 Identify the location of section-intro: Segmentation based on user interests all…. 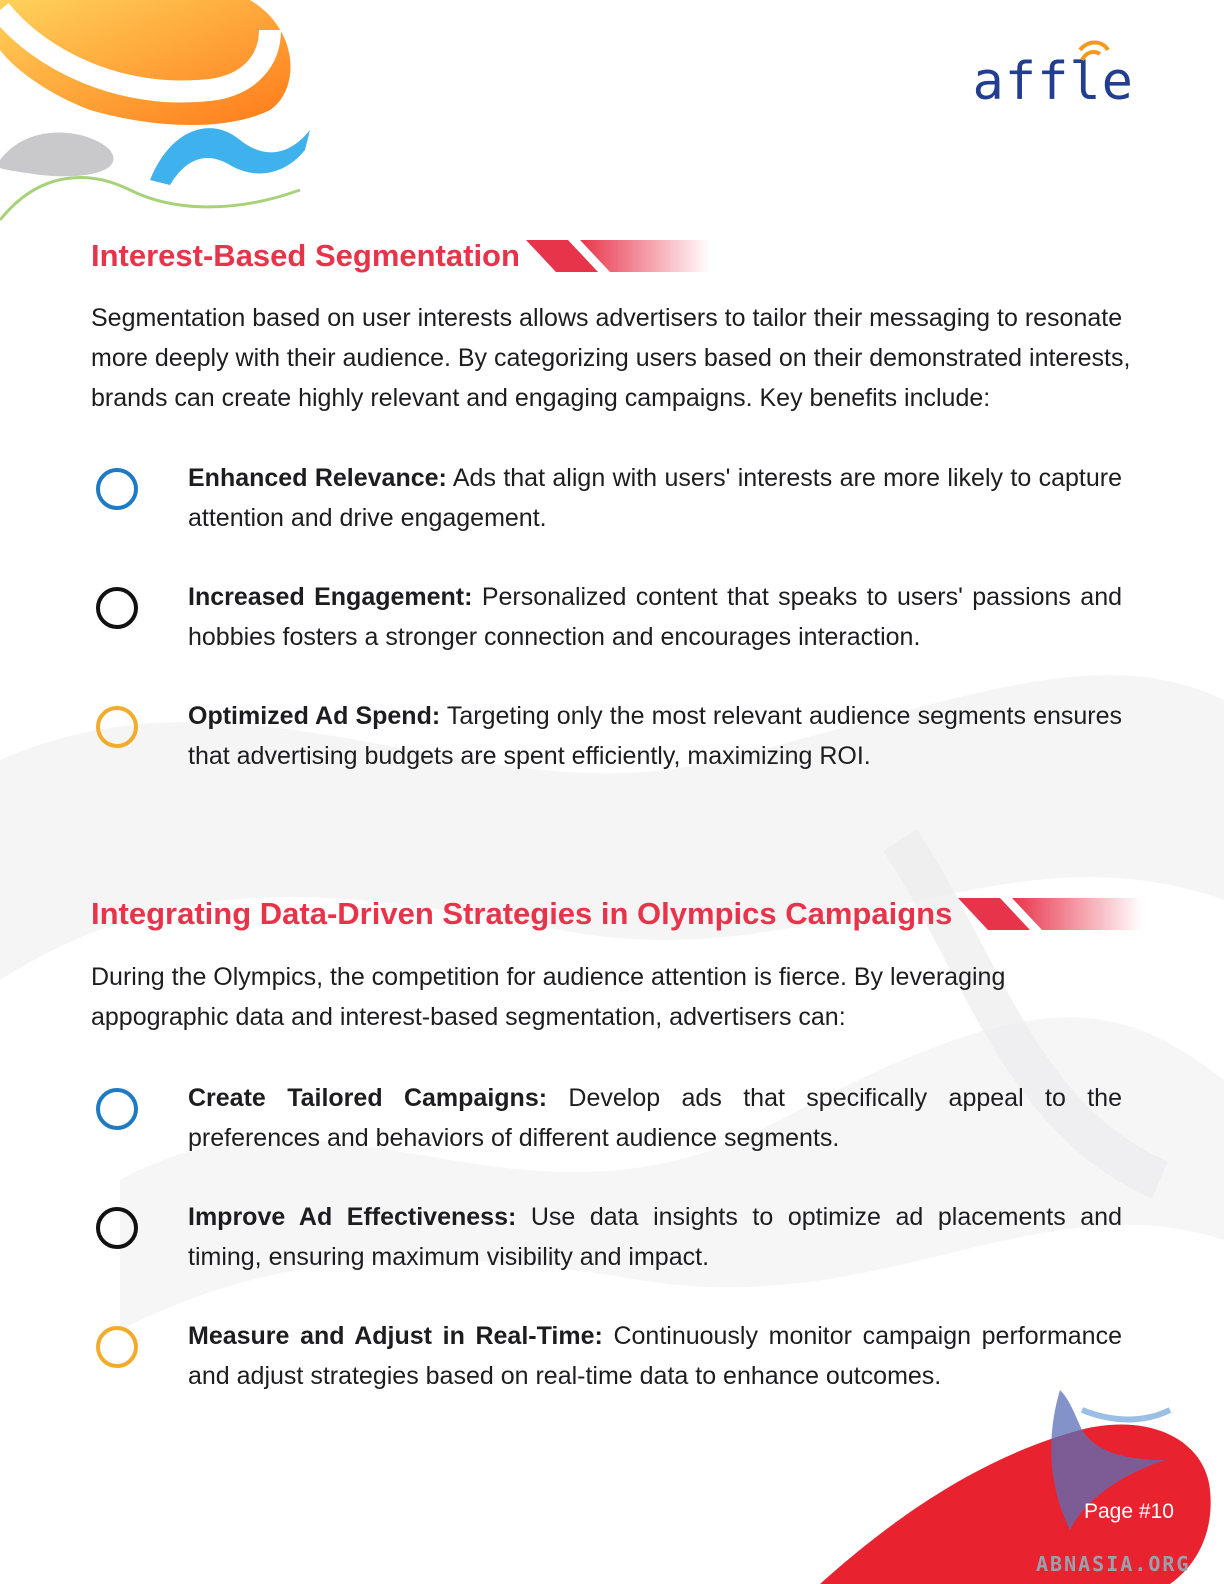
(611, 358).